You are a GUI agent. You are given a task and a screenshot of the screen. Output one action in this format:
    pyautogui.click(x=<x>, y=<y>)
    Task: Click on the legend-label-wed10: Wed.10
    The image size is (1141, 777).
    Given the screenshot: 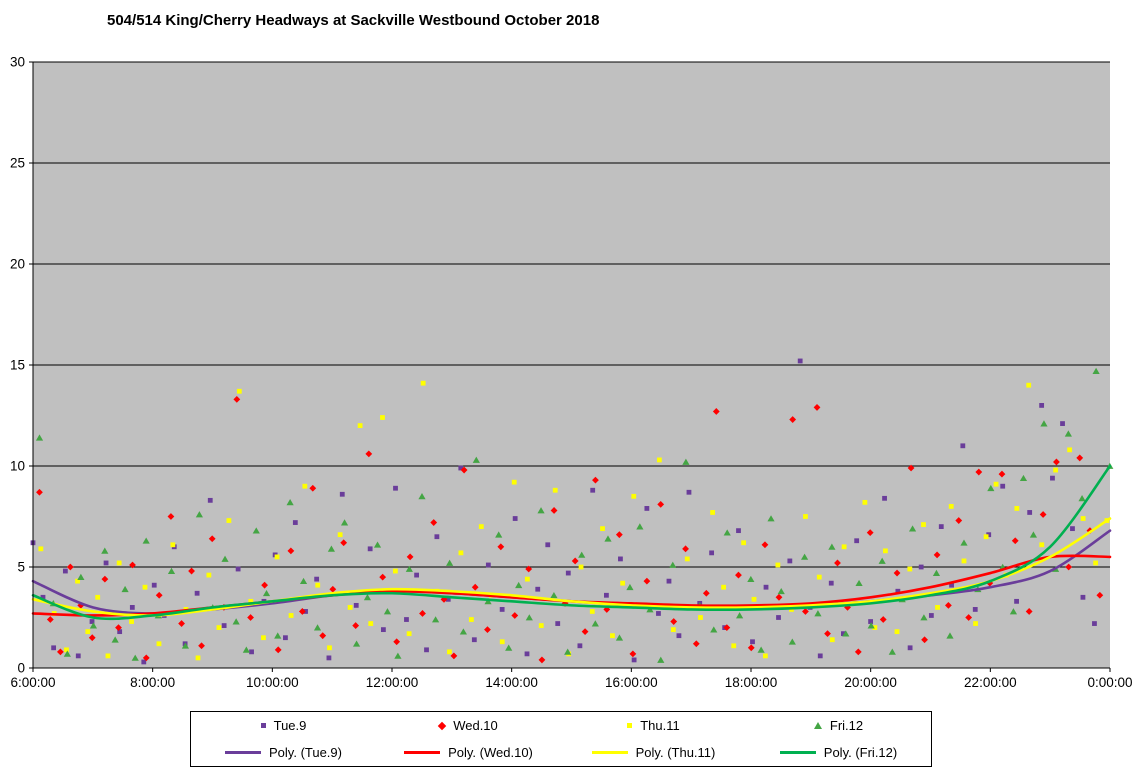 What is the action you would take?
    pyautogui.click(x=475, y=725)
    